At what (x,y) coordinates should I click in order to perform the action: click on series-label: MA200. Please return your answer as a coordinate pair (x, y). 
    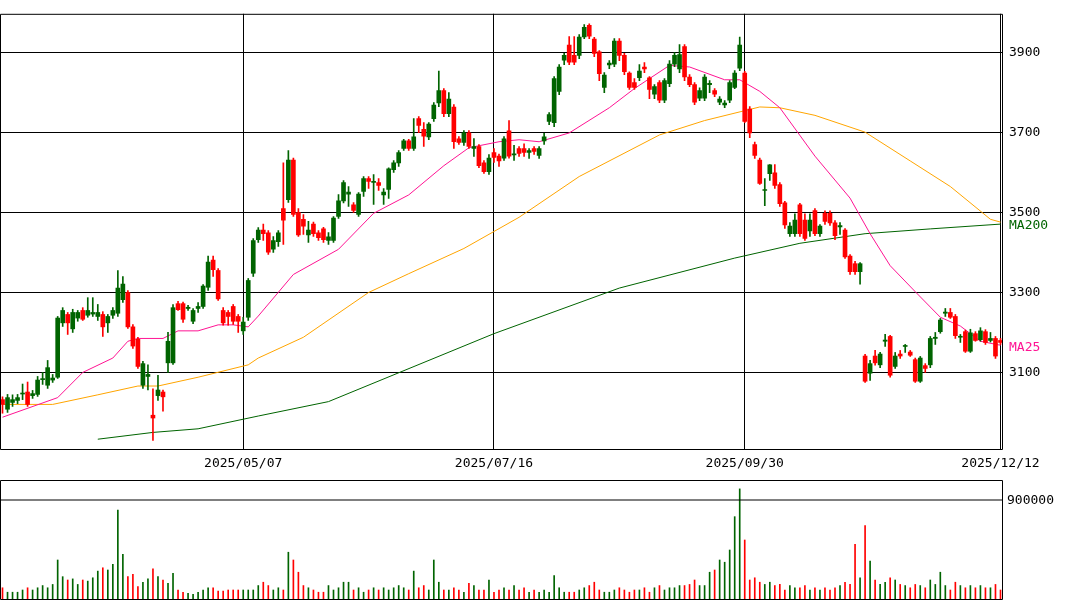
    Looking at the image, I should click on (1029, 225).